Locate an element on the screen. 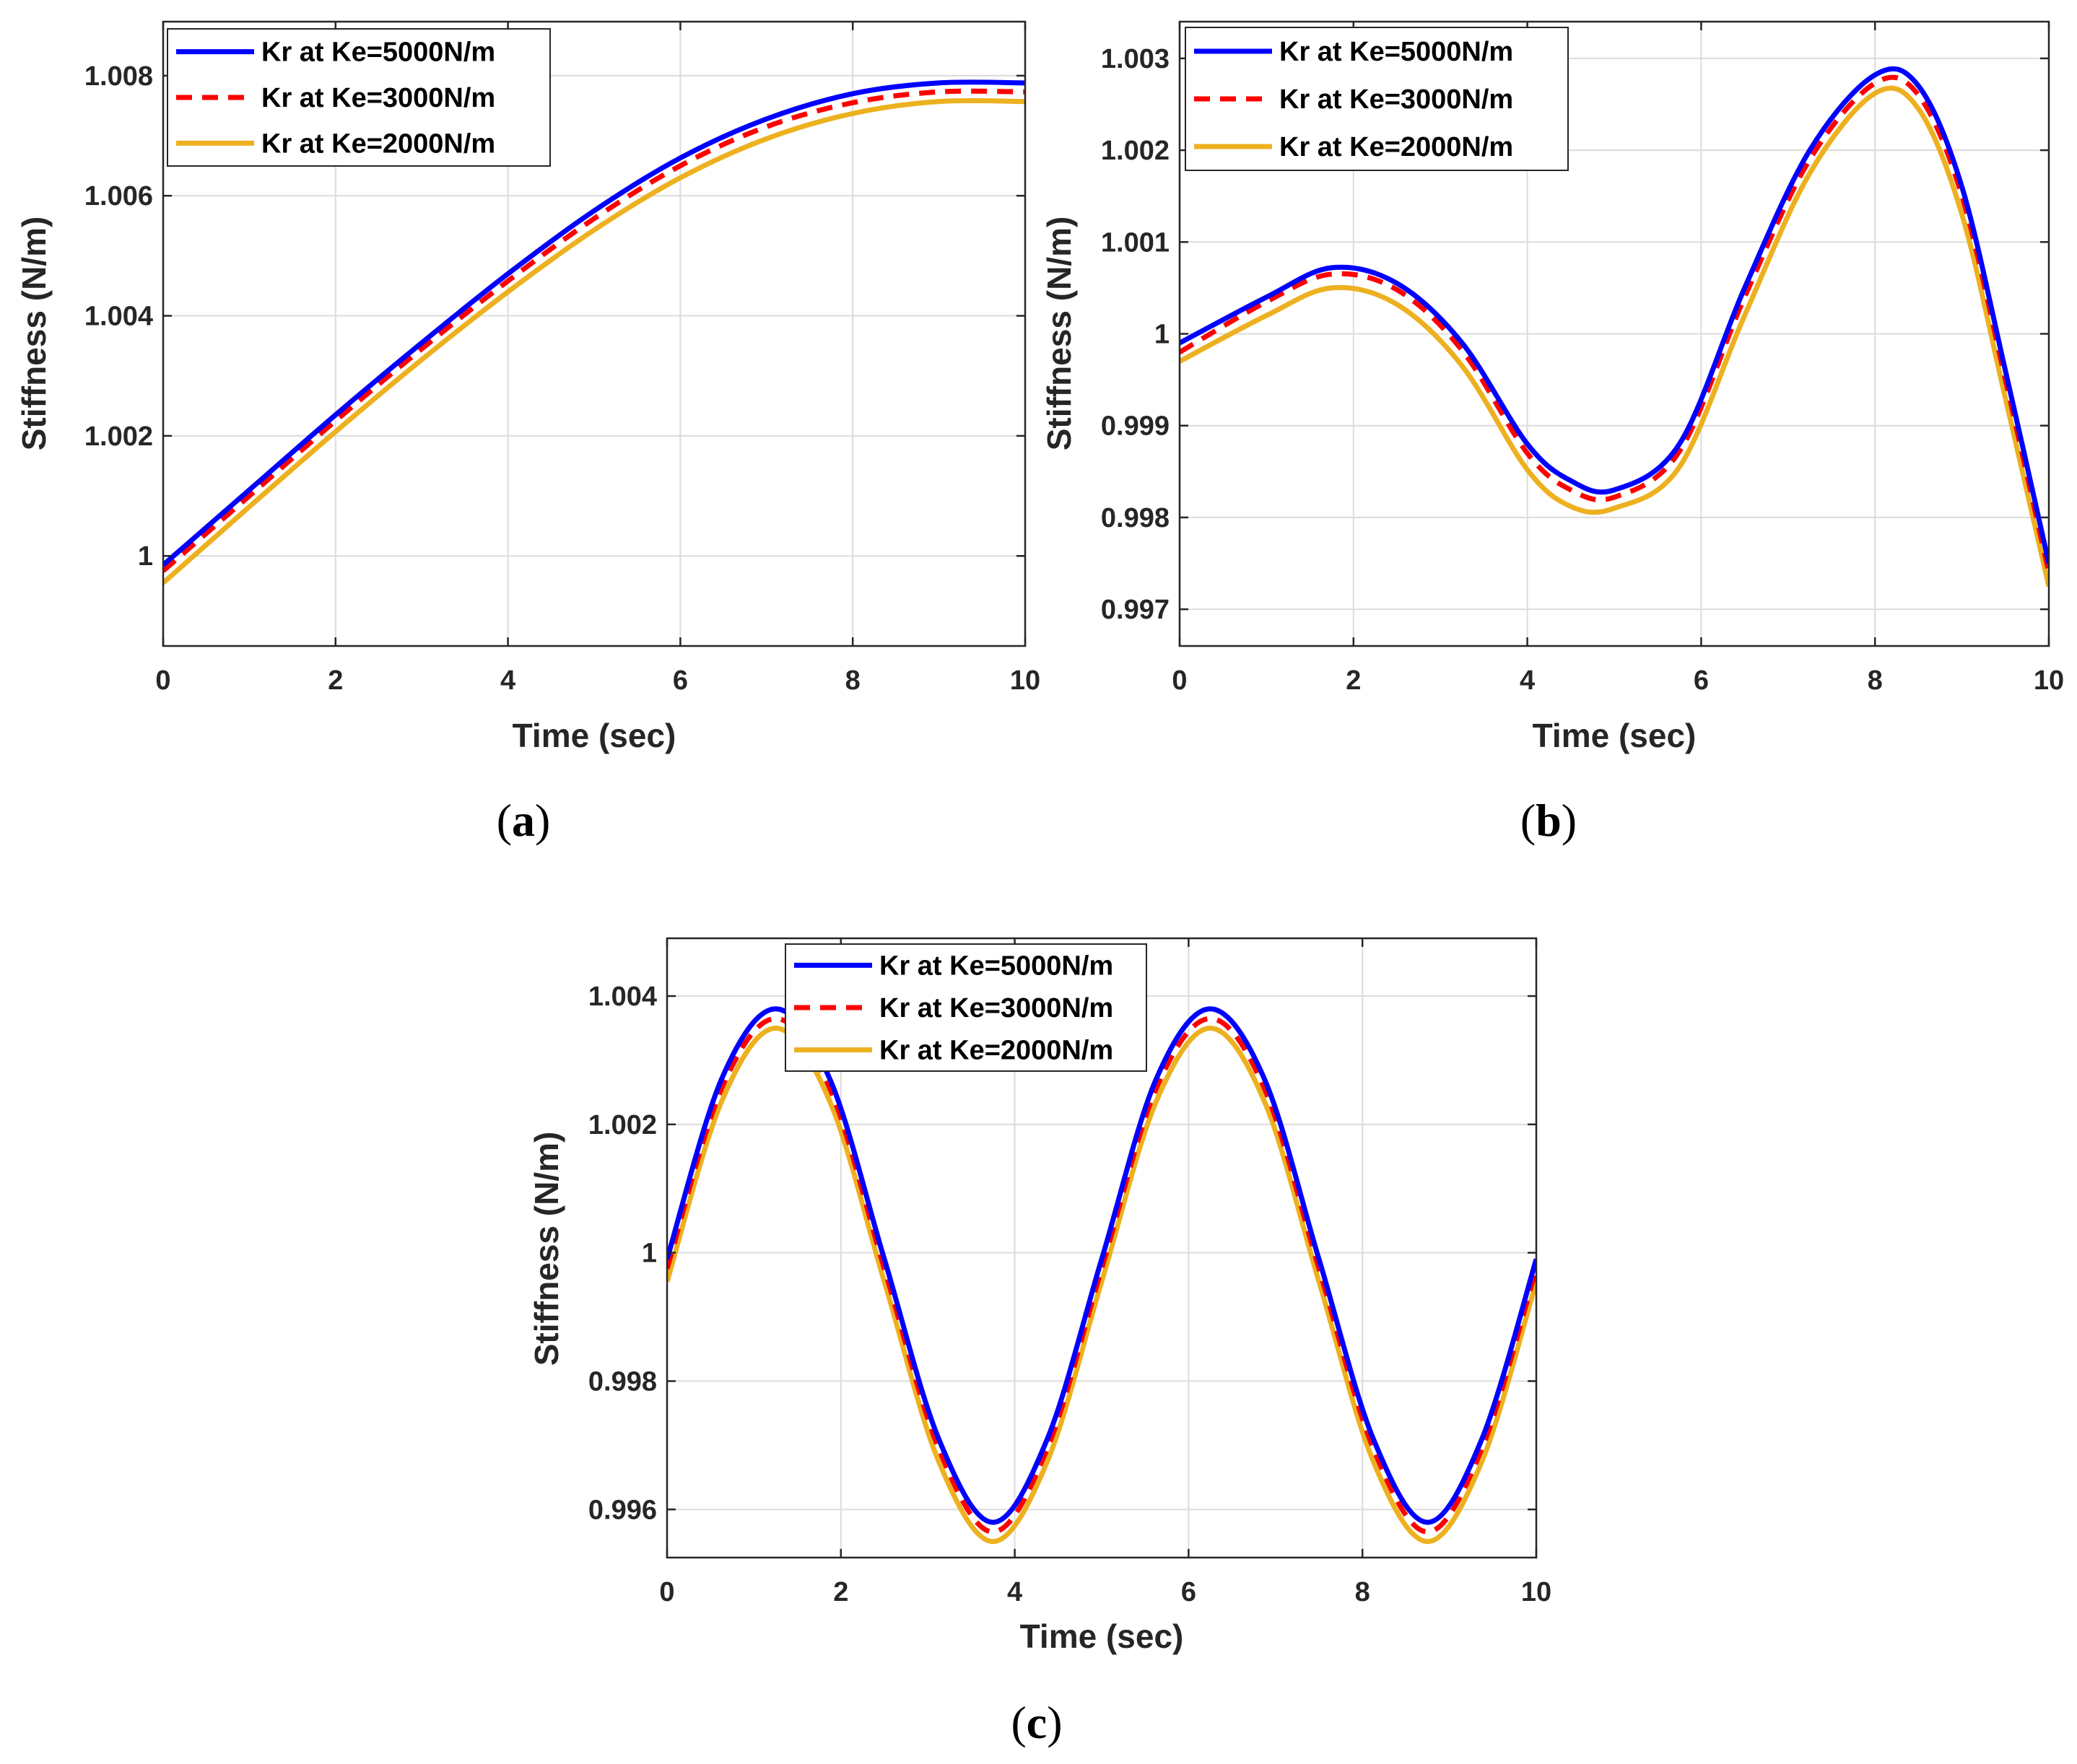  panel-b-x-tick-label: 8 is located at coordinates (1876, 680).